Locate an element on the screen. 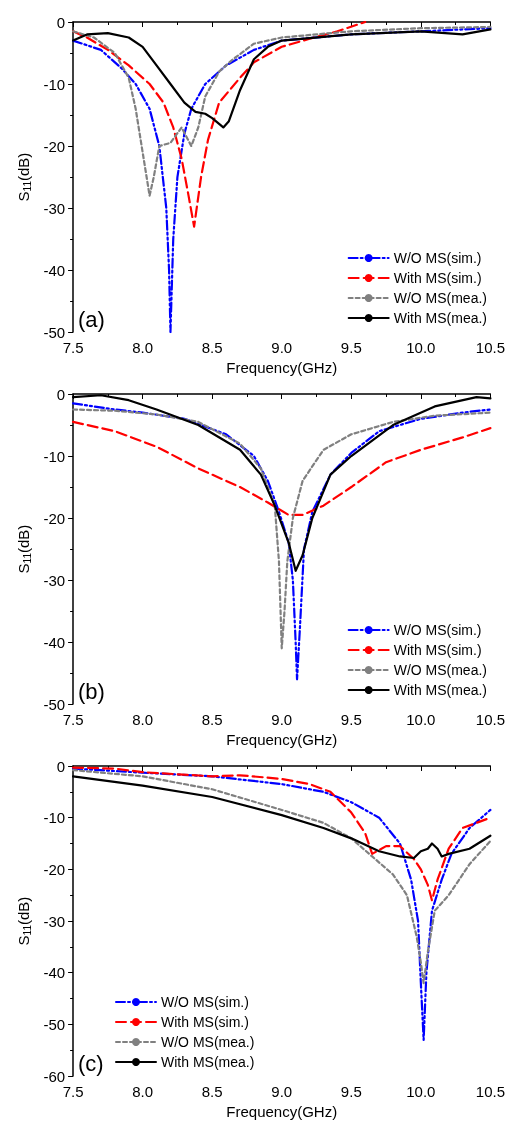  annotation: (b) is located at coordinates (91, 691).